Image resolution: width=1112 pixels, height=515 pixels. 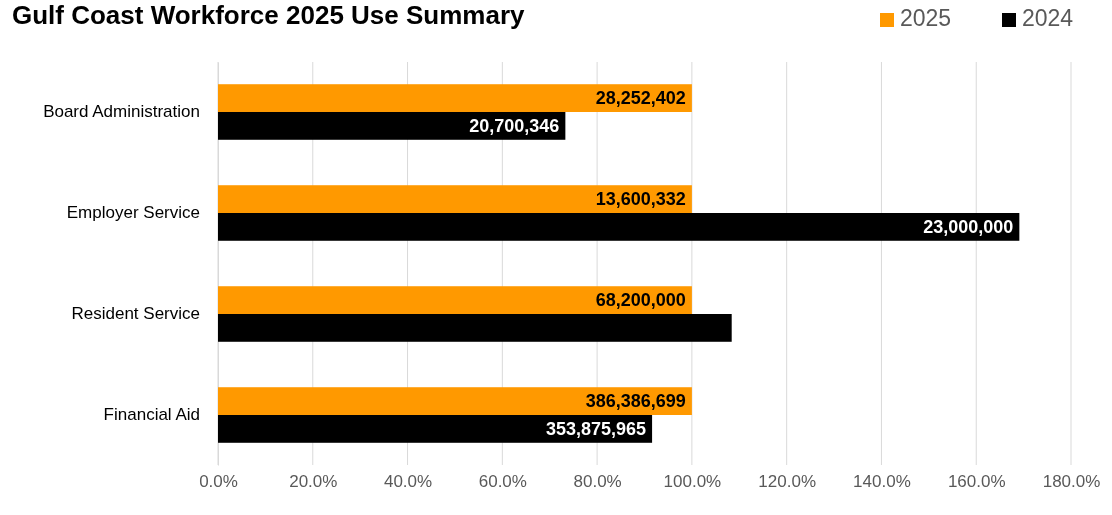 What do you see at coordinates (597, 482) in the screenshot?
I see `x-tick-label: 80.0%` at bounding box center [597, 482].